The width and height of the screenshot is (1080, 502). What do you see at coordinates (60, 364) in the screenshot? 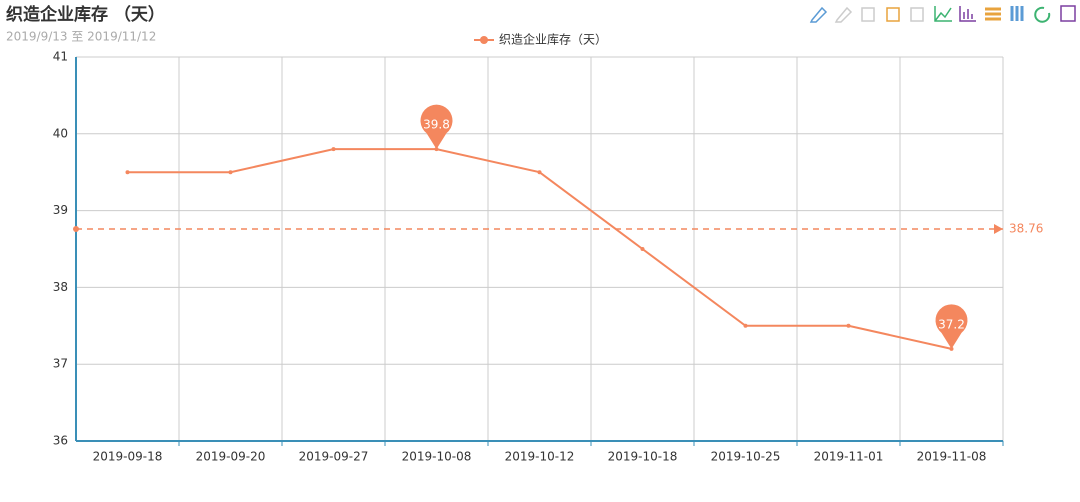
I see `y-tick-label: 37` at bounding box center [60, 364].